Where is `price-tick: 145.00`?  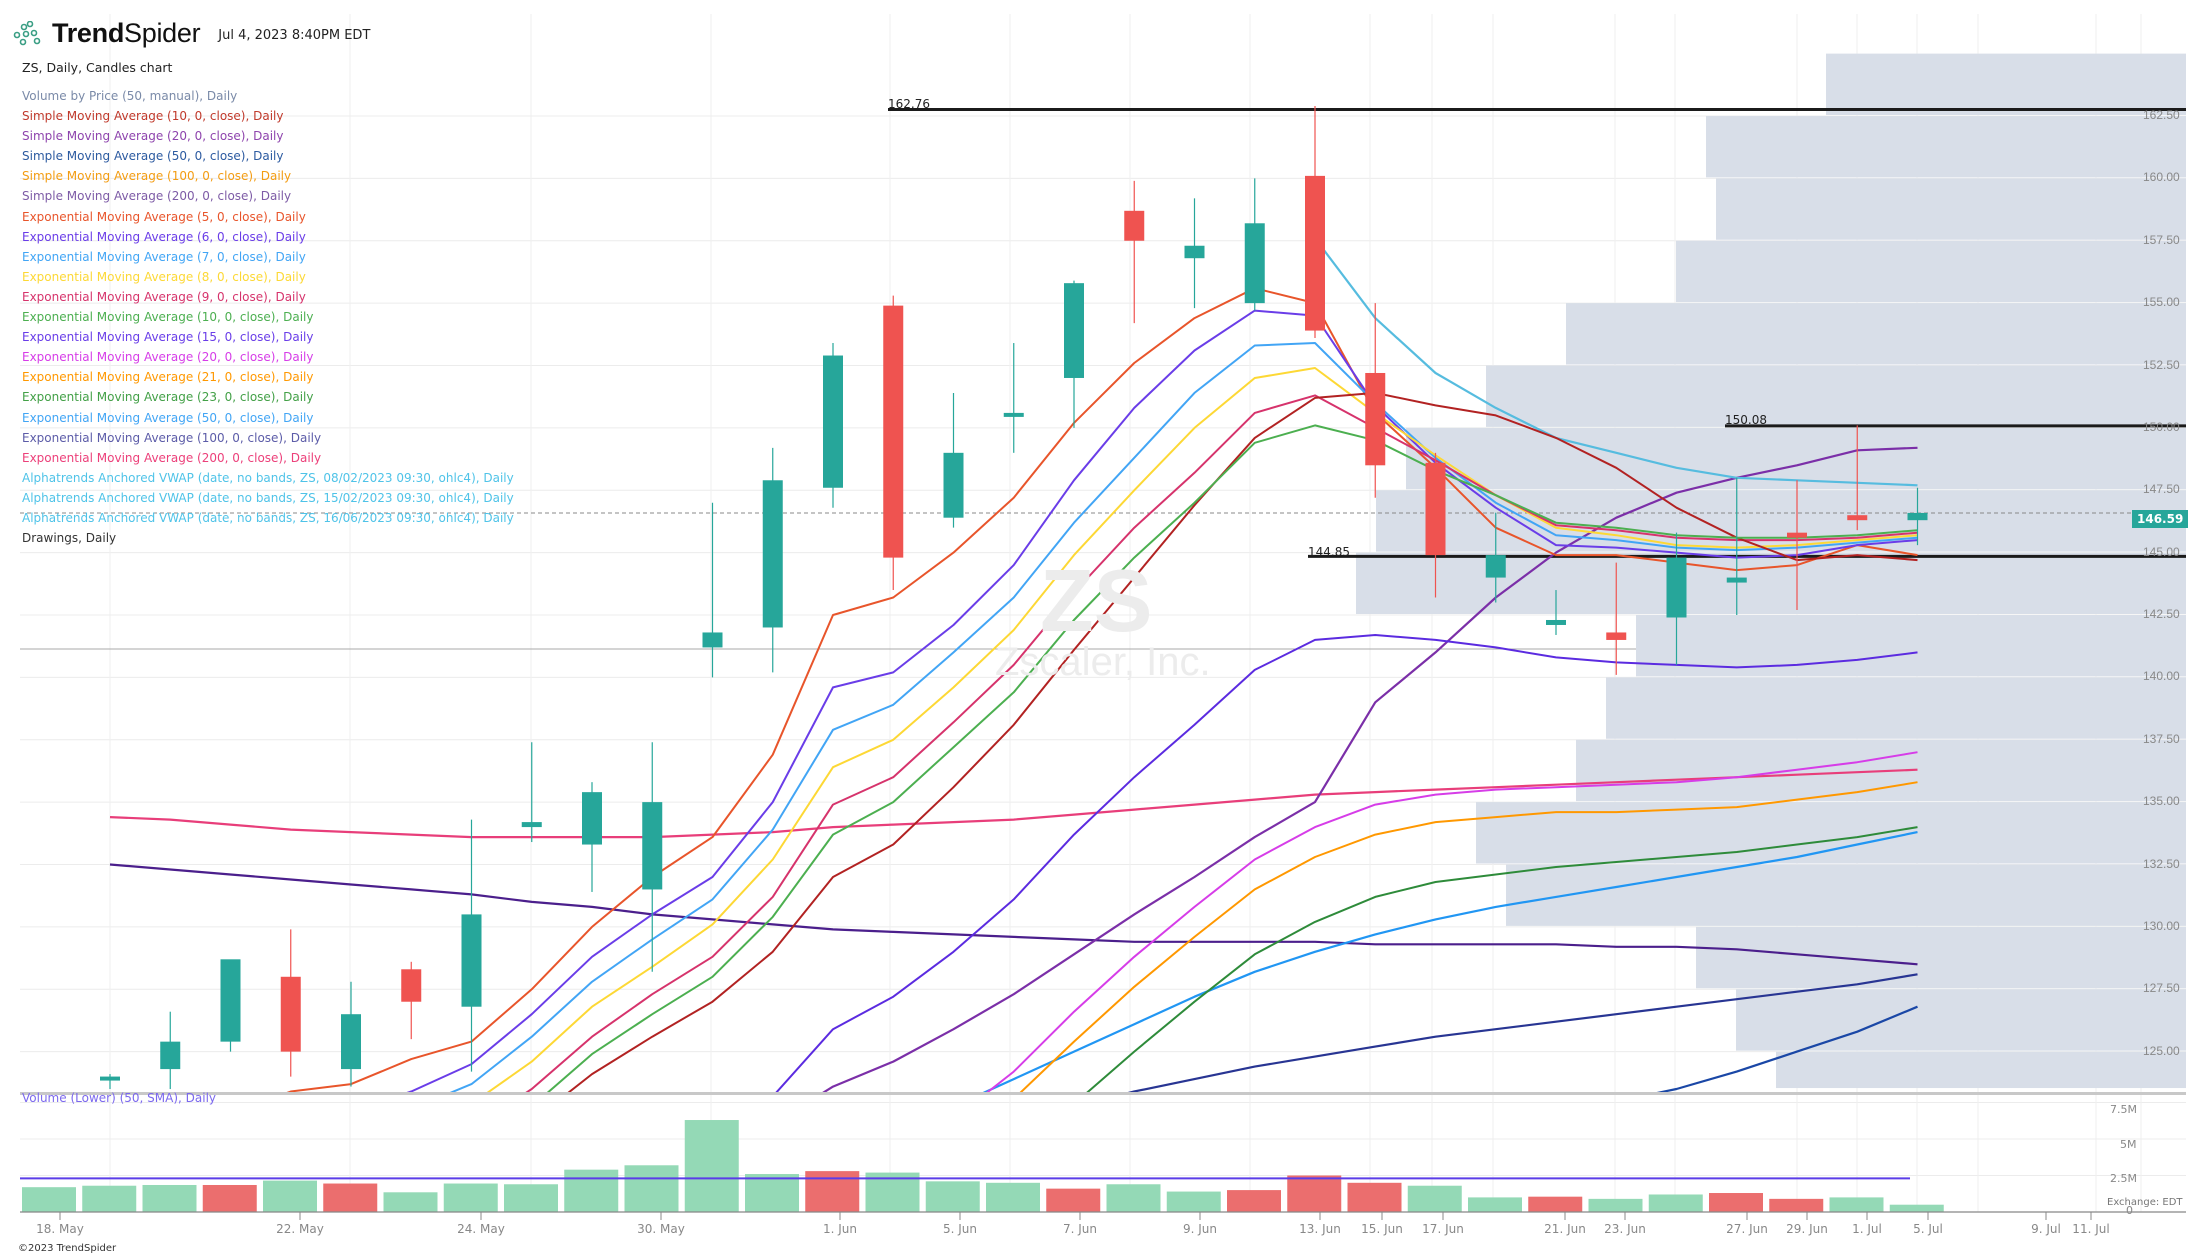 price-tick: 145.00 is located at coordinates (2161, 551).